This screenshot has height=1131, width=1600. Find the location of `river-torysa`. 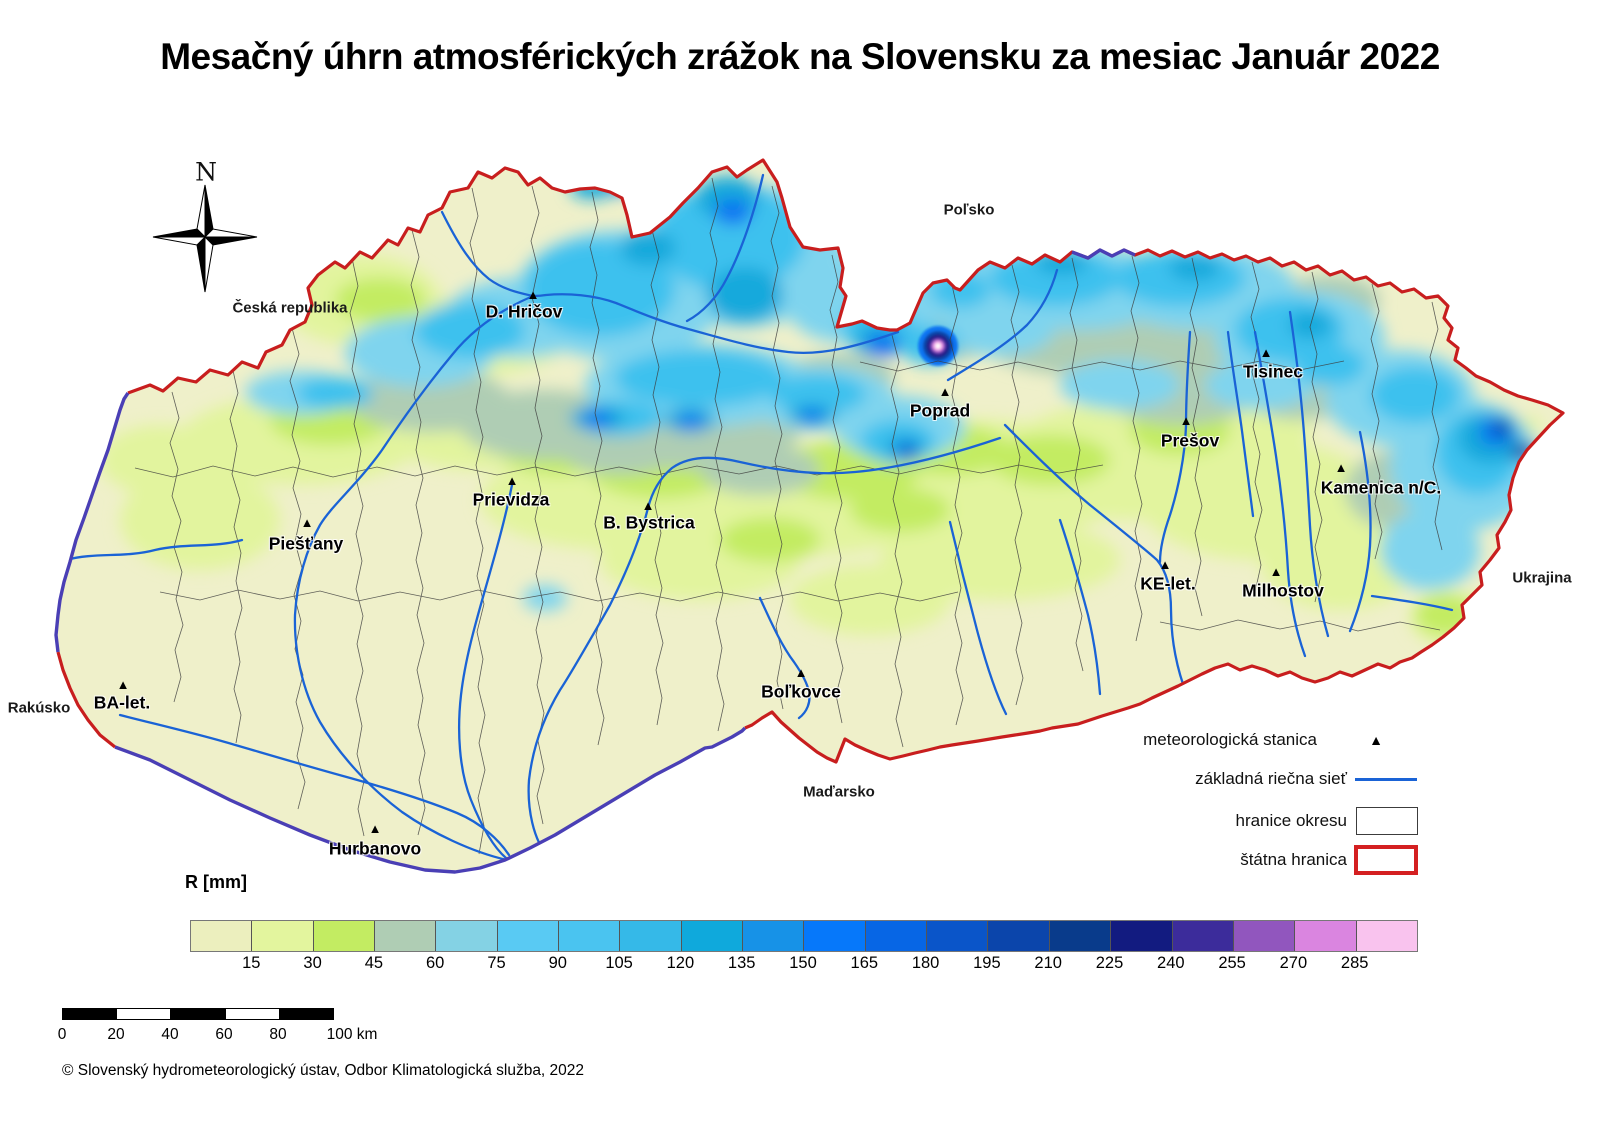

river-torysa is located at coordinates (1175, 447).